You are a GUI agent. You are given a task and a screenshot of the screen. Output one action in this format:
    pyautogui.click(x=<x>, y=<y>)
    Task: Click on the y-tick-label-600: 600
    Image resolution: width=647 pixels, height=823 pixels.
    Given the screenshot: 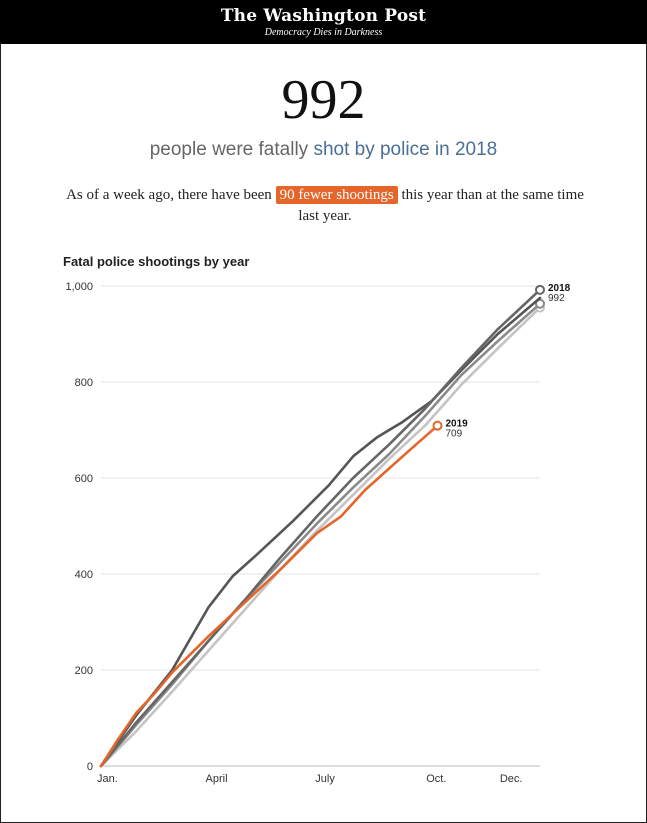 What is the action you would take?
    pyautogui.click(x=84, y=479)
    